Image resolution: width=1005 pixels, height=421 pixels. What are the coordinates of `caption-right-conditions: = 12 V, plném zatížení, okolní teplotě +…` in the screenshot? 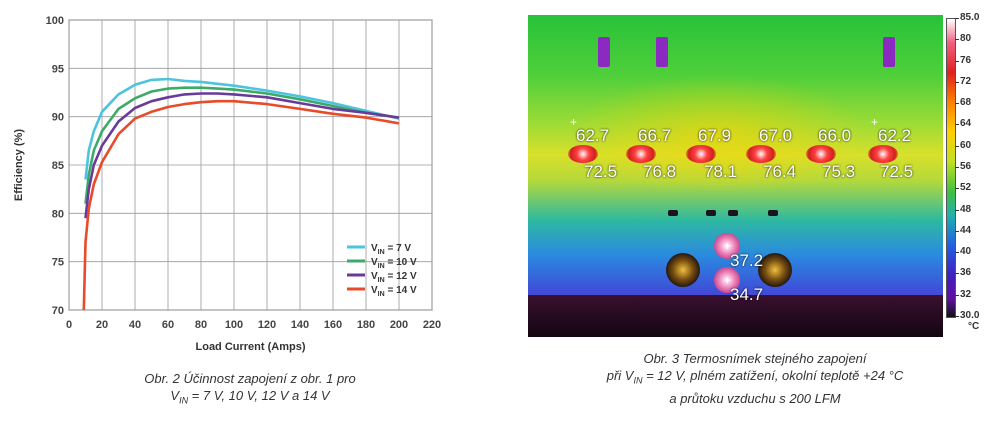 It's located at (773, 375).